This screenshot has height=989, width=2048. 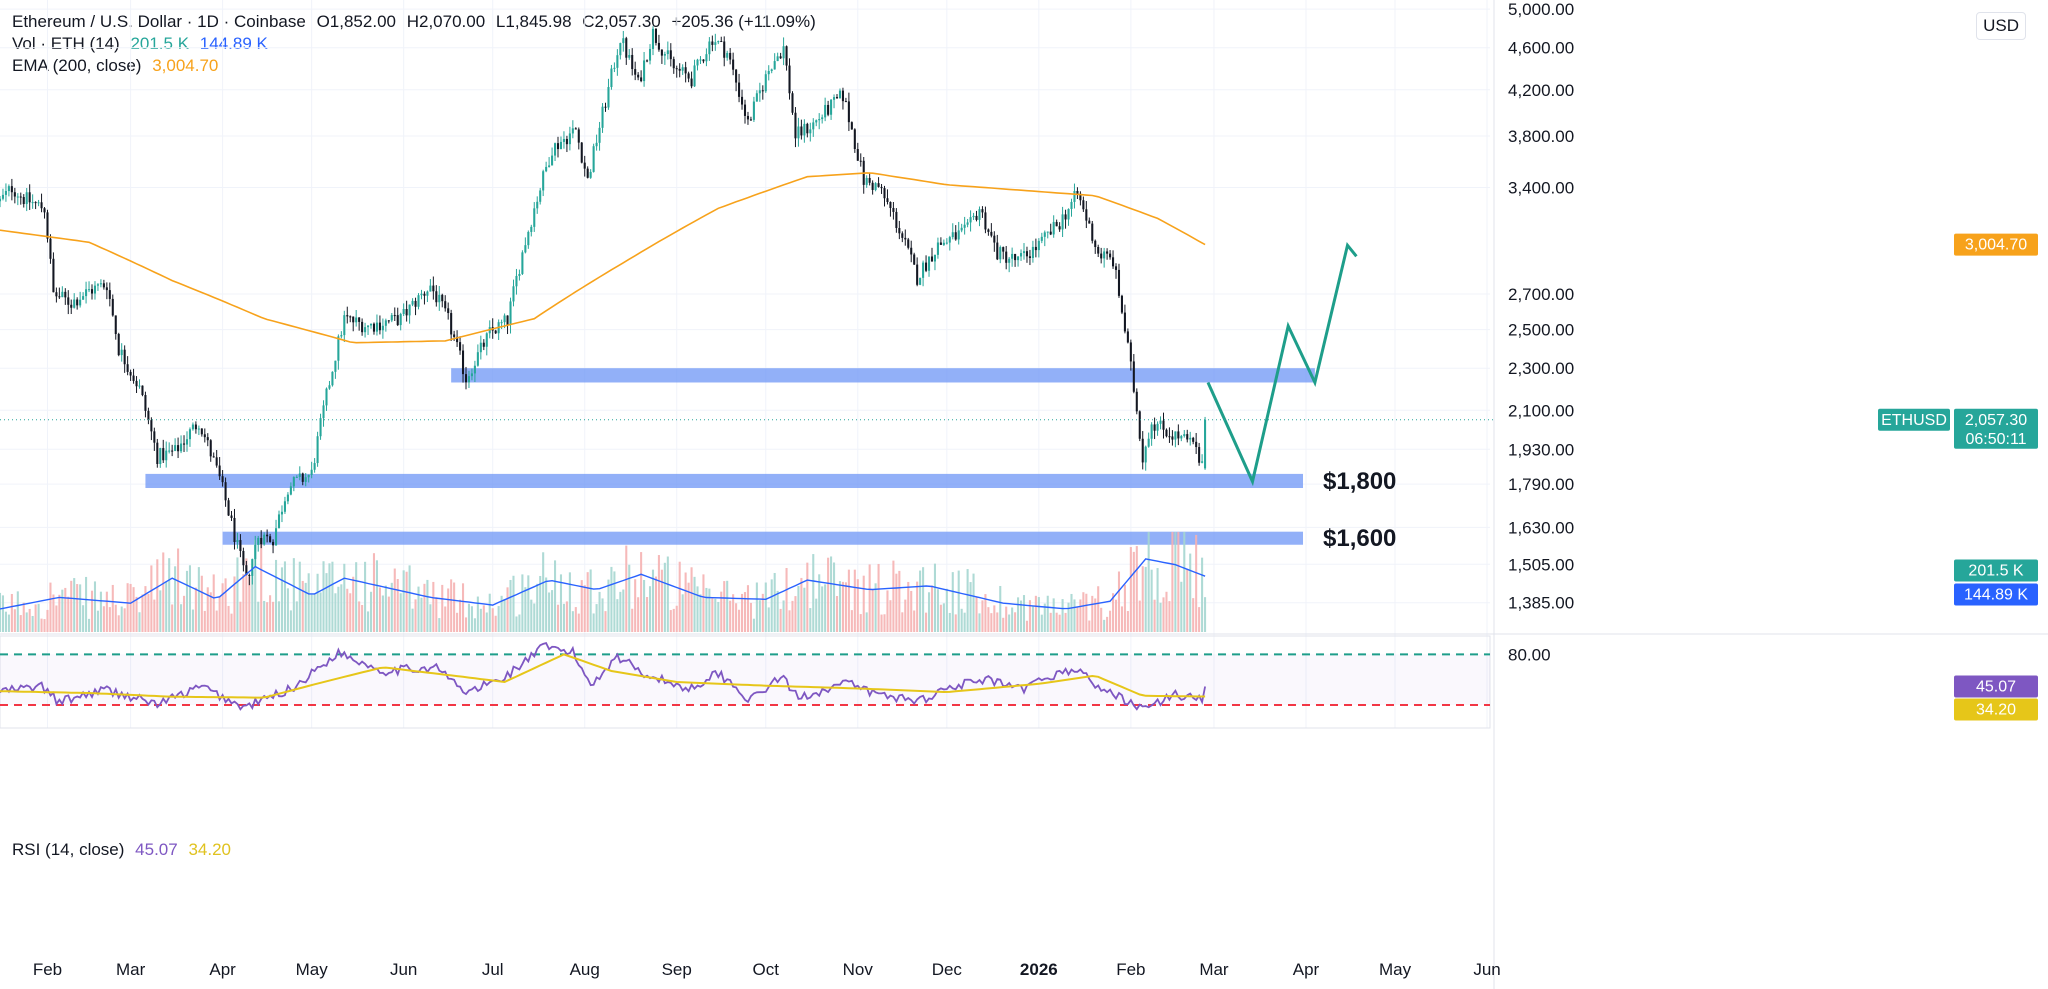 What do you see at coordinates (124, 850) in the screenshot?
I see `rsi-legend: RSI (14, close) 45.07 34.20` at bounding box center [124, 850].